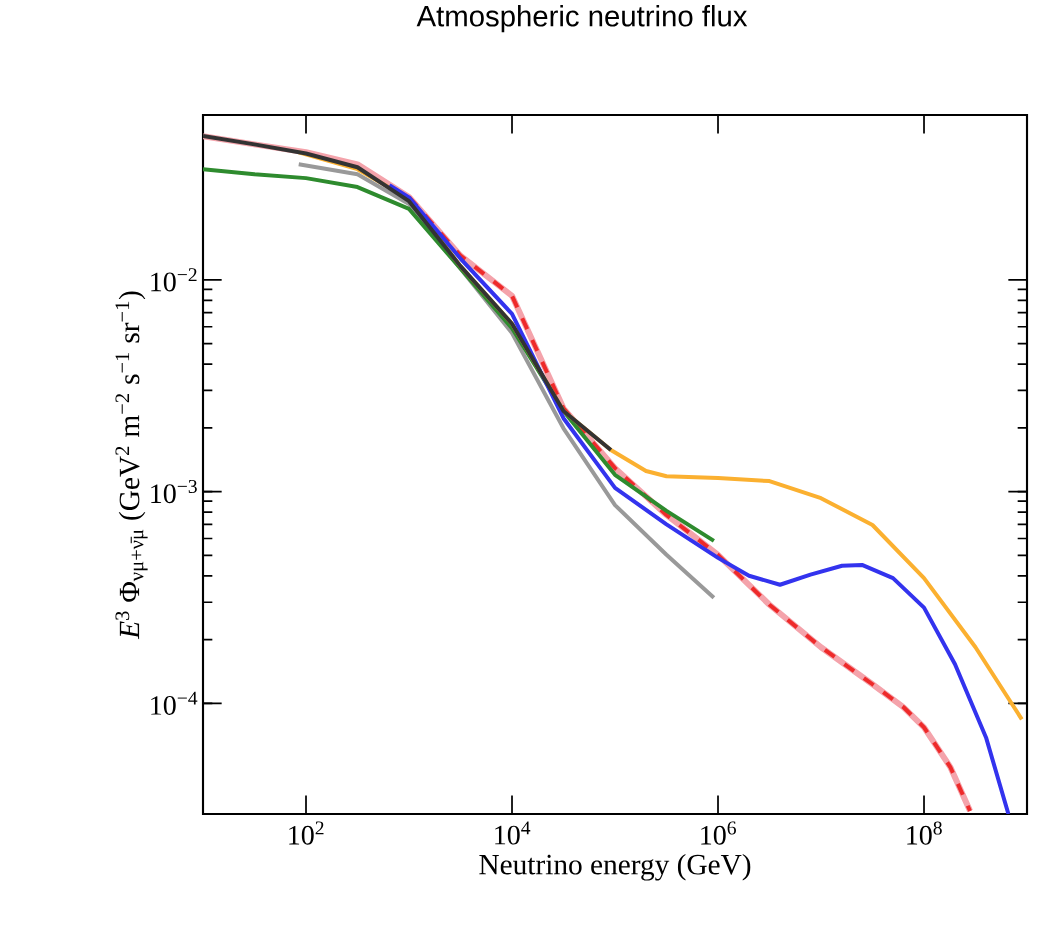 Image resolution: width=1045 pixels, height=949 pixels. I want to click on y-tick-label: 10$^{−4}$, so click(174, 703).